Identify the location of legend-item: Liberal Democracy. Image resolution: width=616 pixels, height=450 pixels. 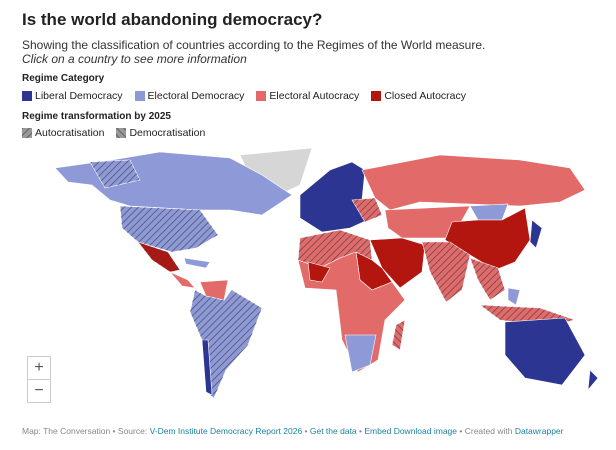
(72, 96).